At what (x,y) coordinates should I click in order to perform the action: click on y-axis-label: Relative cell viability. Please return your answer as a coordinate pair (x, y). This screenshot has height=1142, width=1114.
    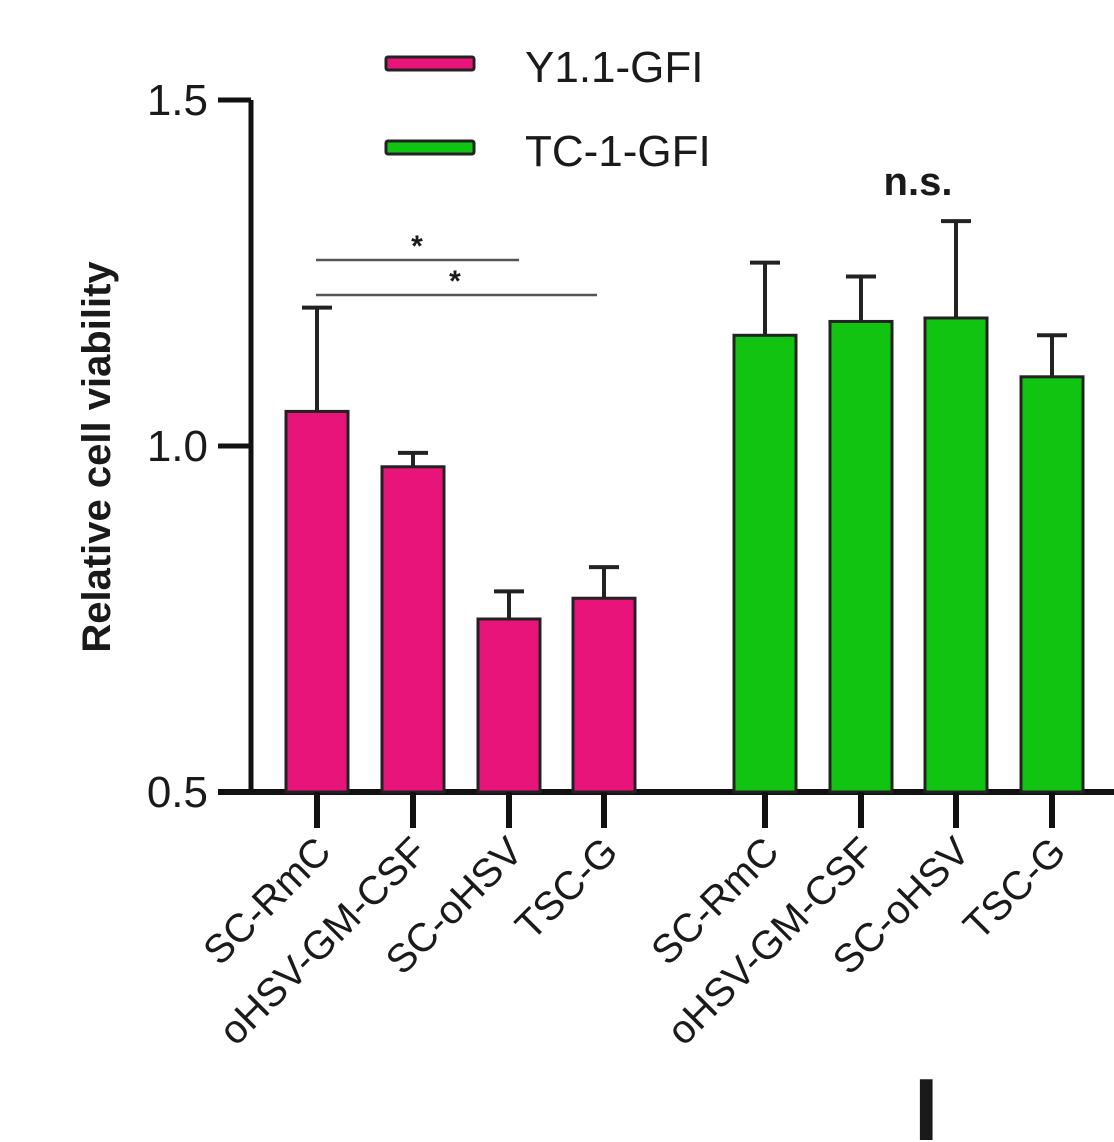
    Looking at the image, I should click on (97, 457).